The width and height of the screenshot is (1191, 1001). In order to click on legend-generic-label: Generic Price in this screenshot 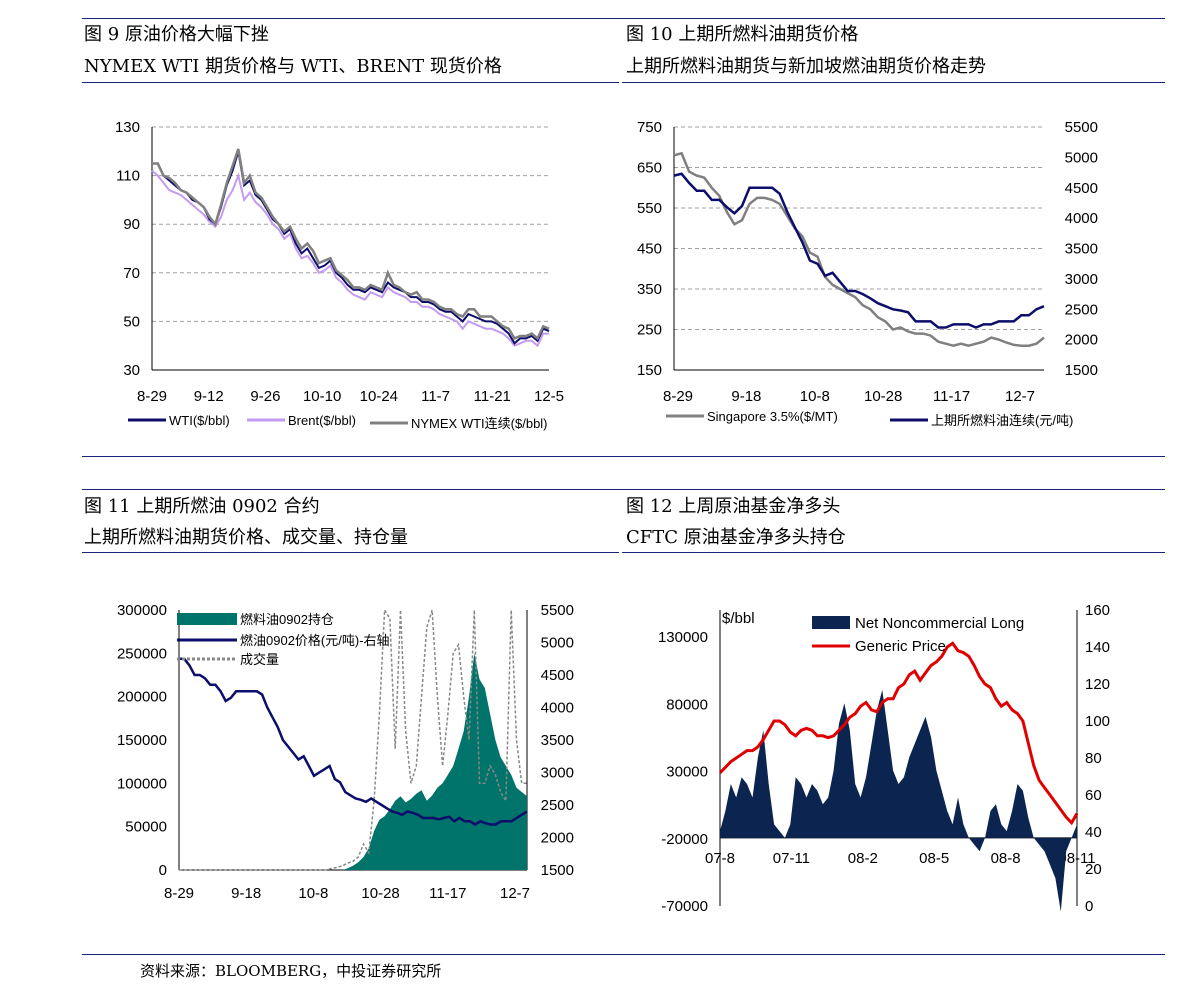, I will do `click(900, 646)`.